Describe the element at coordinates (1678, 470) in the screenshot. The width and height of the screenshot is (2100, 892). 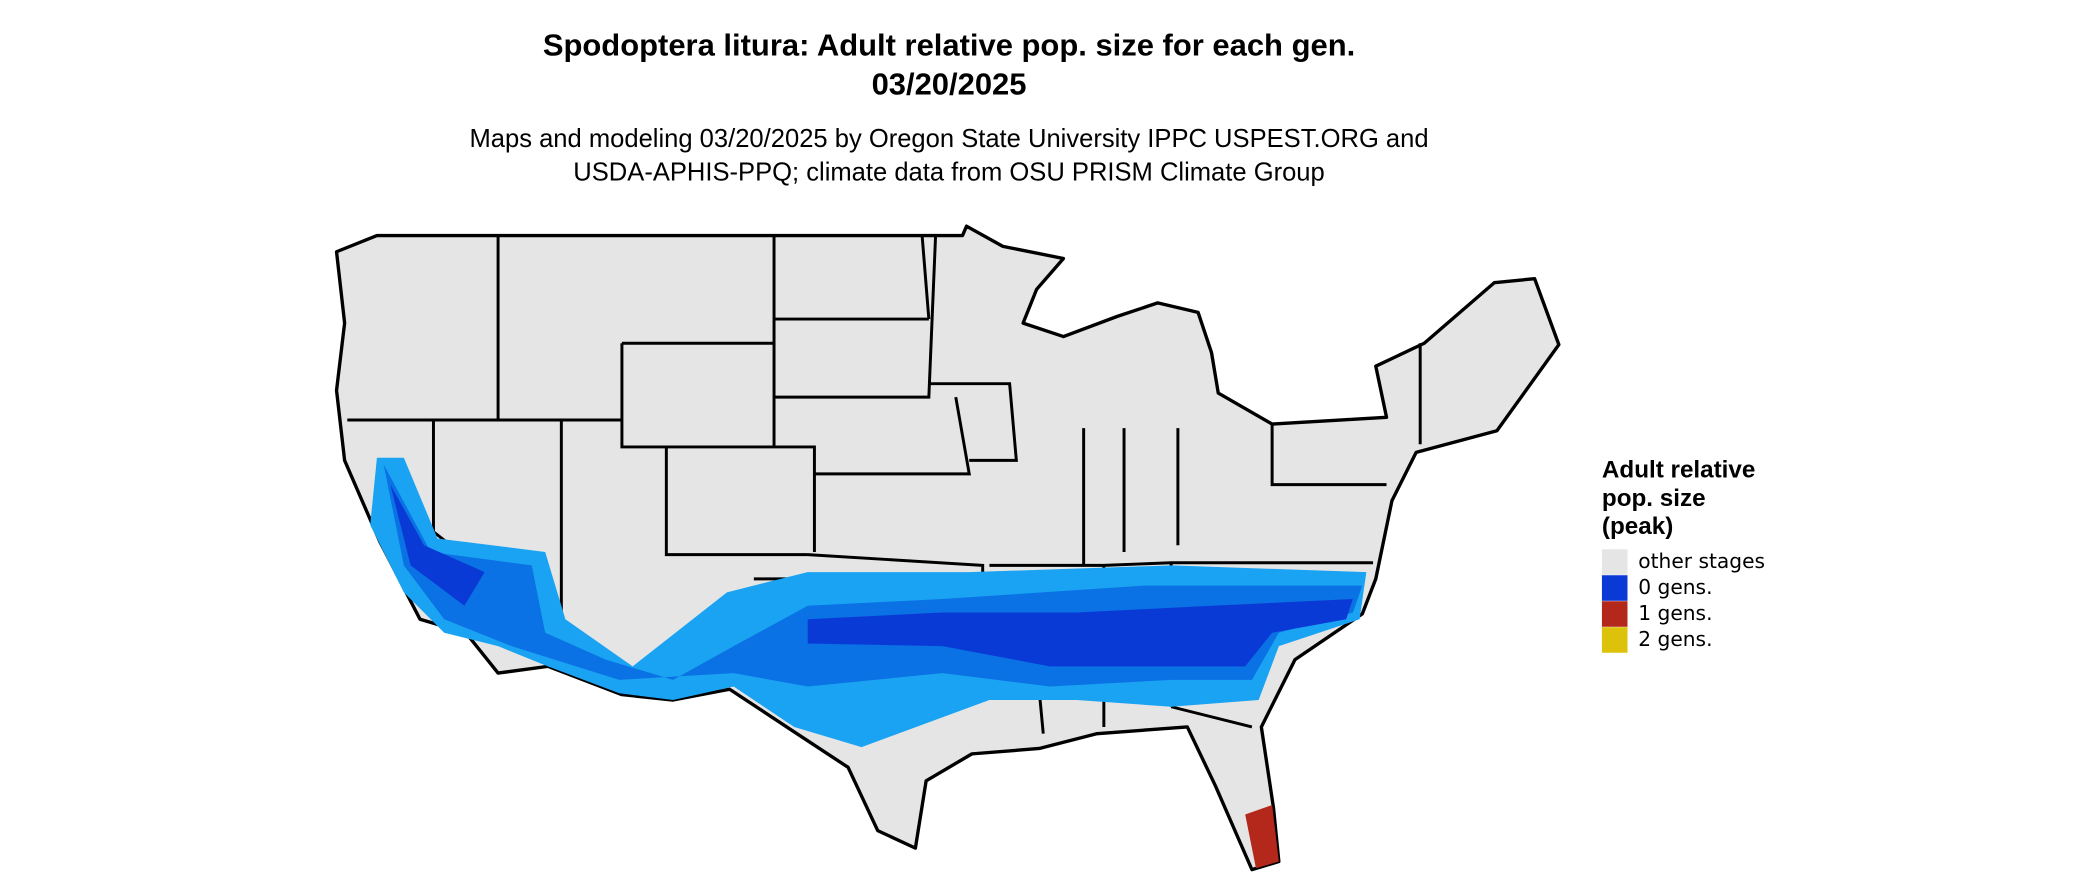
I see `legend-title: Adult relative` at that location.